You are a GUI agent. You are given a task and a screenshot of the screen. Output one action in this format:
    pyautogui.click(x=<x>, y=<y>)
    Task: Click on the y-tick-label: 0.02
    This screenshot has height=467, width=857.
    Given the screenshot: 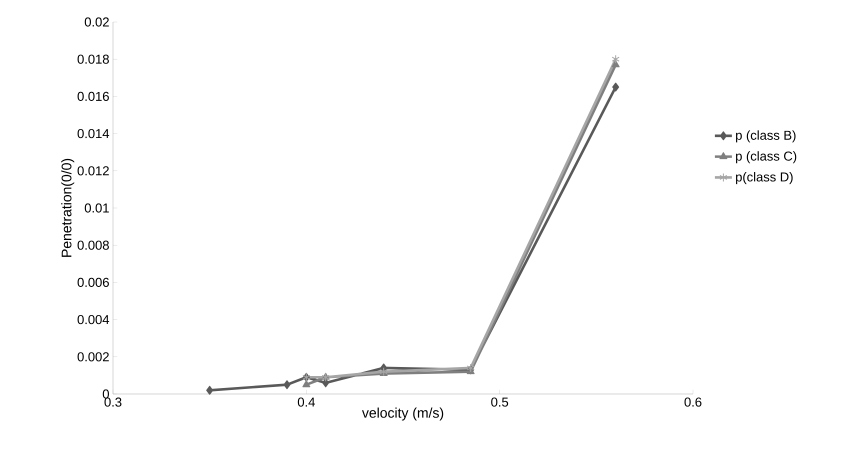 What is the action you would take?
    pyautogui.click(x=96, y=22)
    